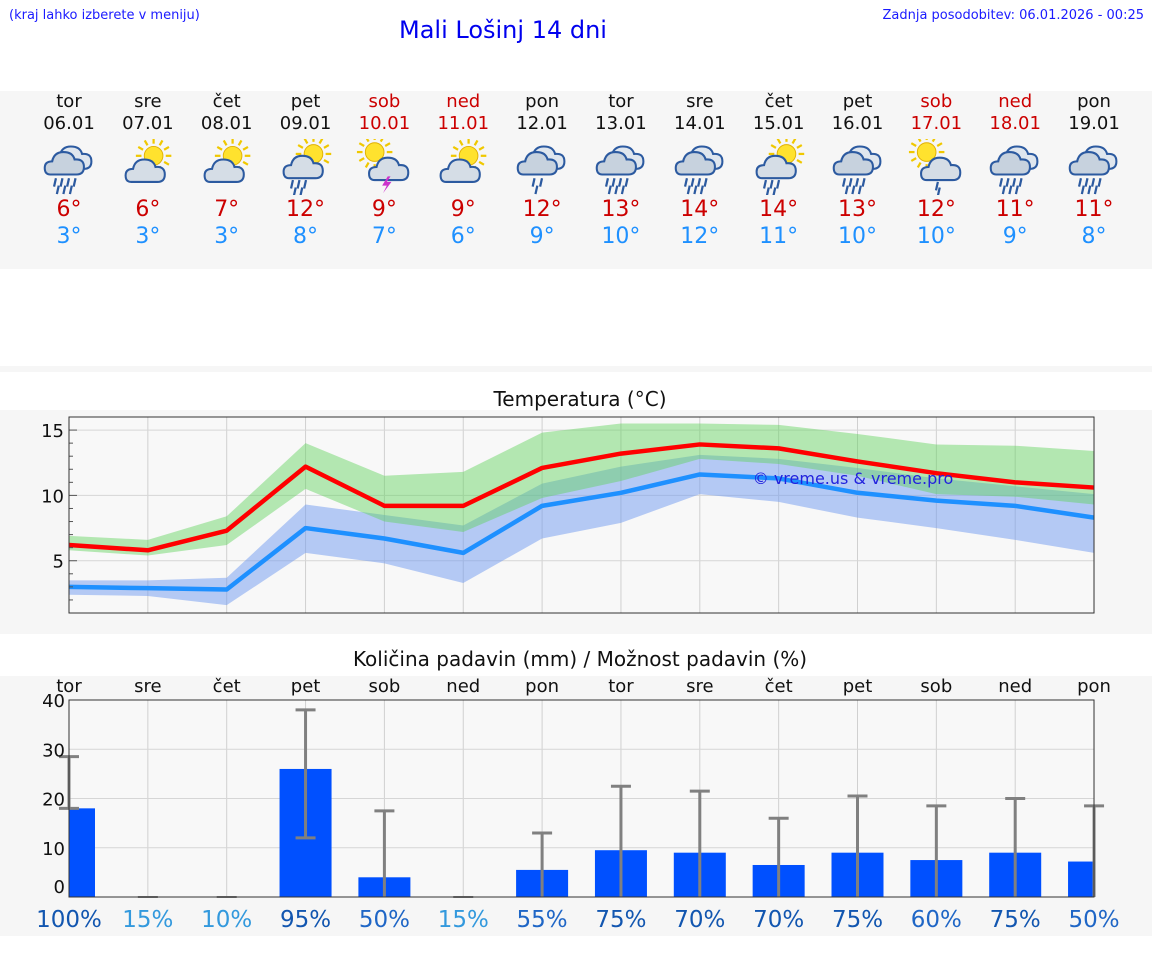 This screenshot has height=975, width=1152. I want to click on day-column: čet 08.01 7° 3°, so click(226, 171).